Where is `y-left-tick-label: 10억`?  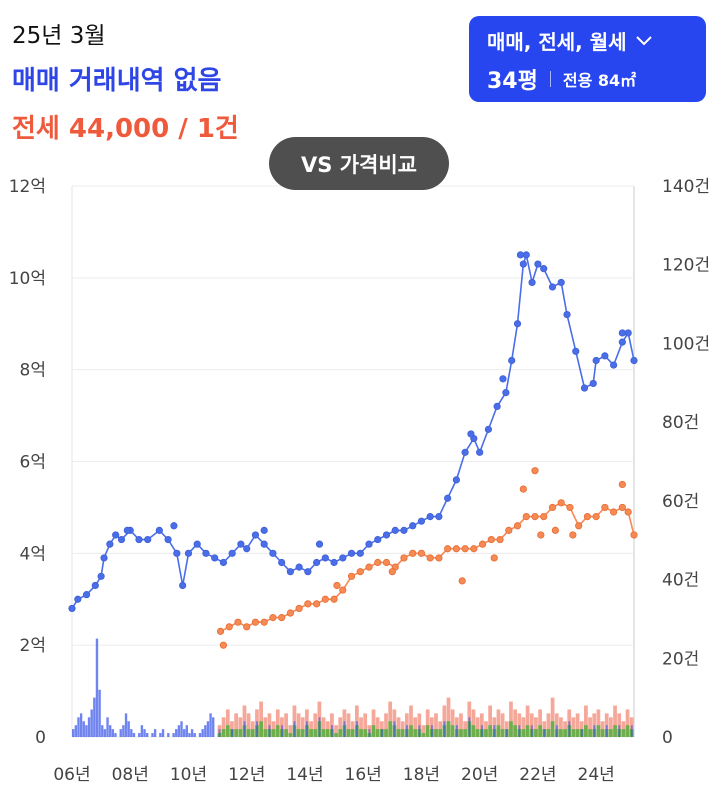 y-left-tick-label: 10억 is located at coordinates (27, 279).